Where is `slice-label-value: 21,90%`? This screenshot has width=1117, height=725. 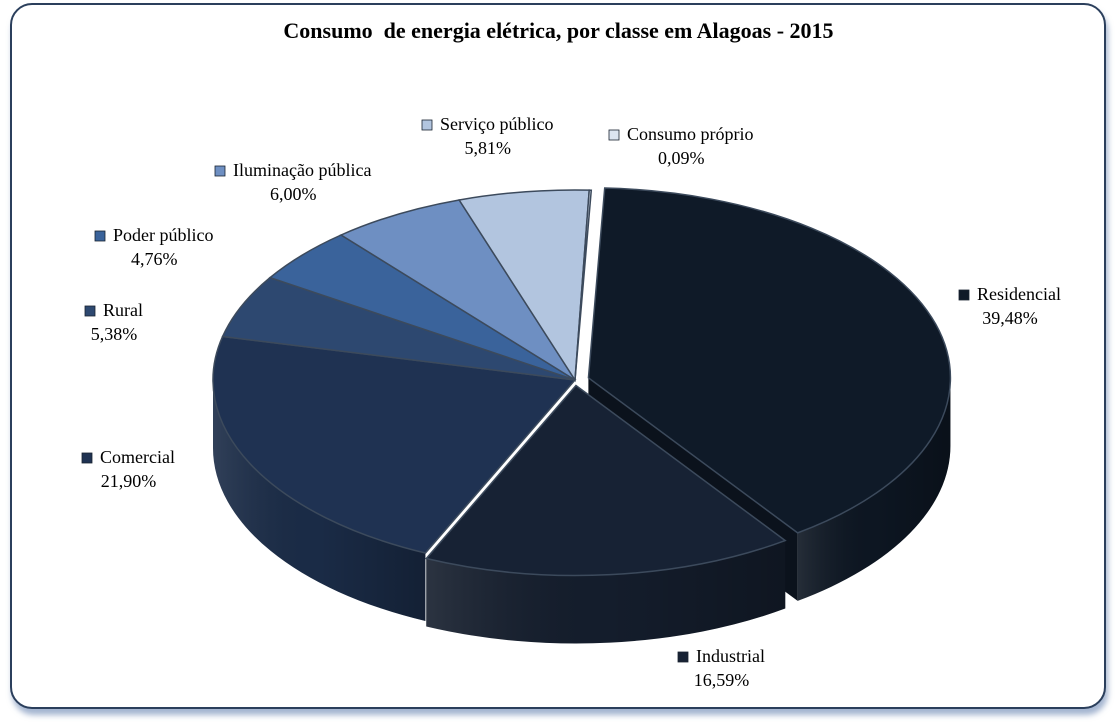 slice-label-value: 21,90% is located at coordinates (129, 481).